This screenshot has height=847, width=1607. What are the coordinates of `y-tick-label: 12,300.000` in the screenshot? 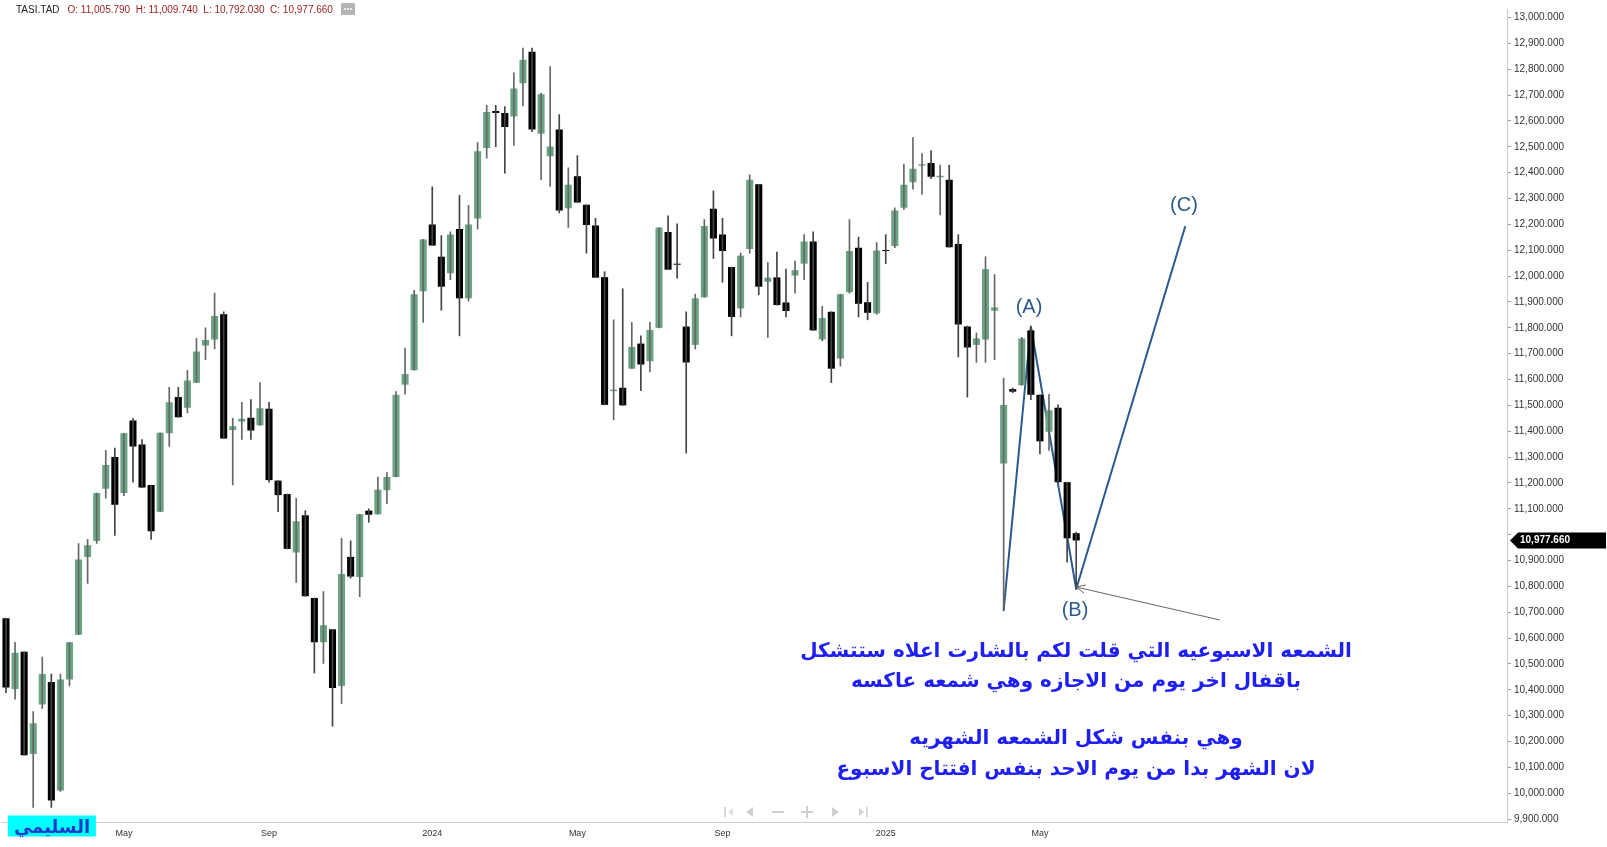 It's located at (1539, 198).